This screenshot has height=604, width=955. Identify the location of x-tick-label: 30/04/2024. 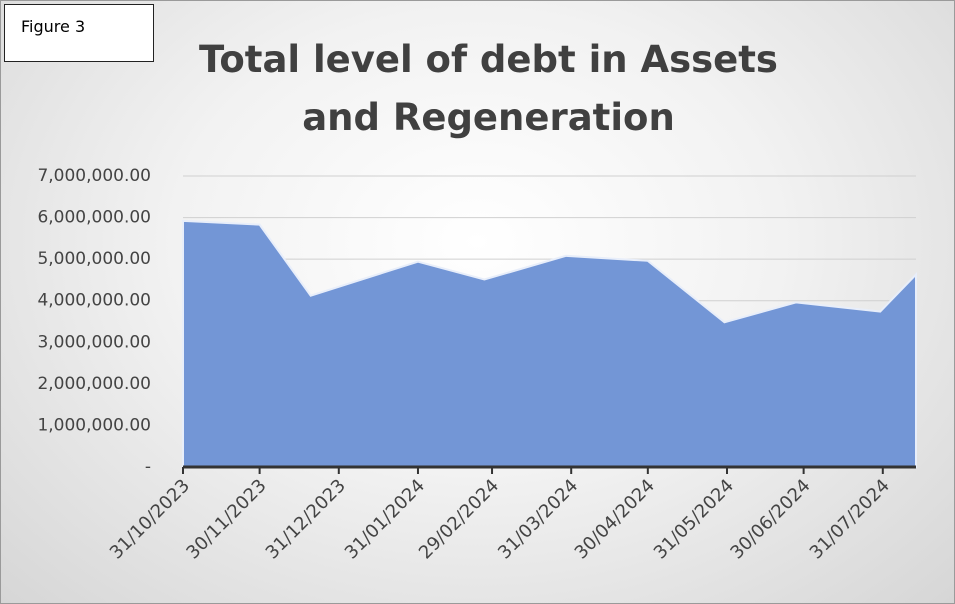
(615, 519).